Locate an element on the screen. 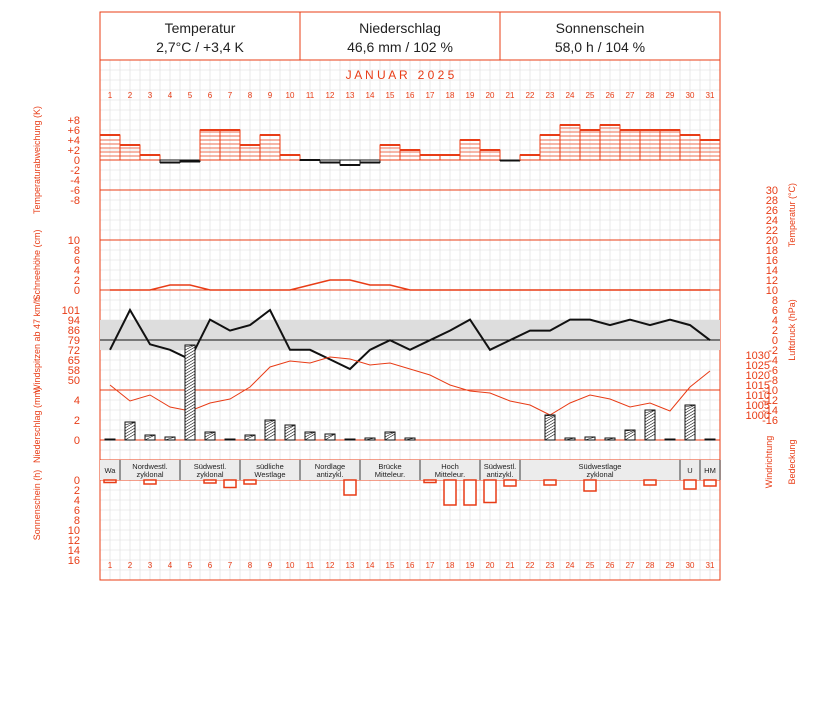 The height and width of the screenshot is (702, 827). weather-type-label: antizykl. is located at coordinates (329, 474).